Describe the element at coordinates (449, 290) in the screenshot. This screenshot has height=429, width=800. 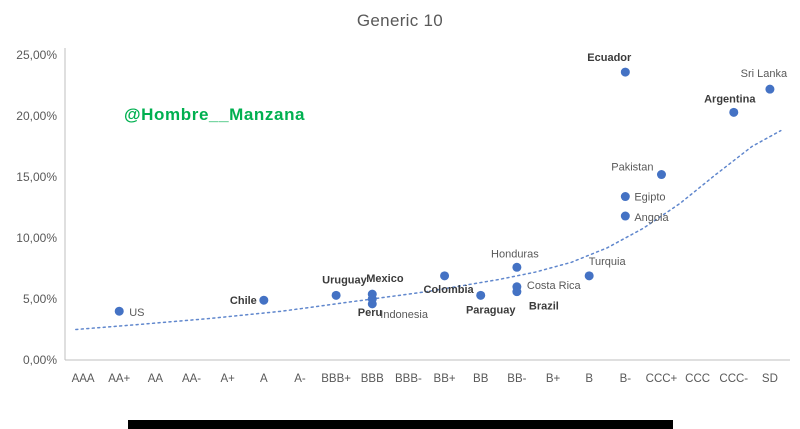
I see `data-point-label-colombia: Colombia` at that location.